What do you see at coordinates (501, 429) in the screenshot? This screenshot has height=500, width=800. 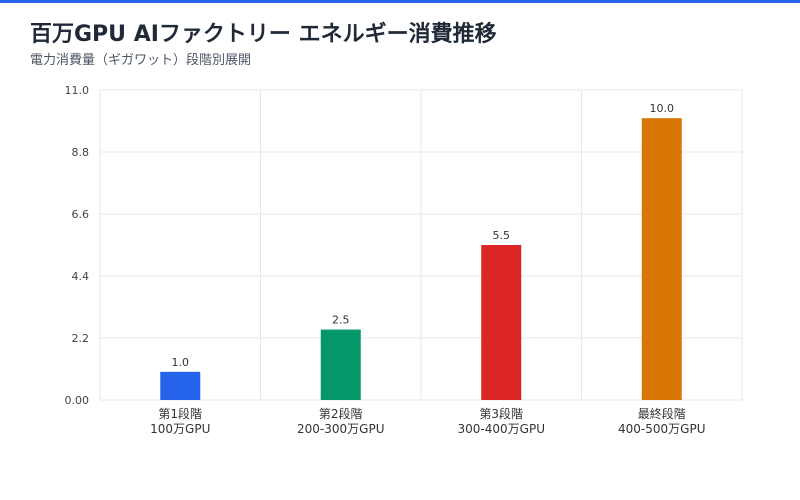 I see `x-category-label: 300-400万GPU` at bounding box center [501, 429].